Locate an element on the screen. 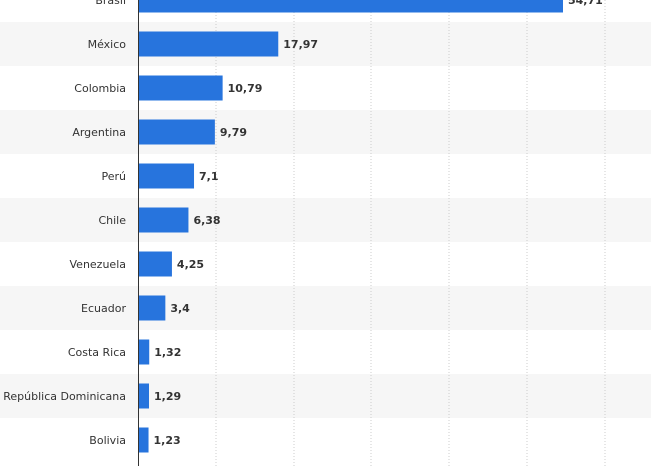  category-label: Costa Rica is located at coordinates (97, 352).